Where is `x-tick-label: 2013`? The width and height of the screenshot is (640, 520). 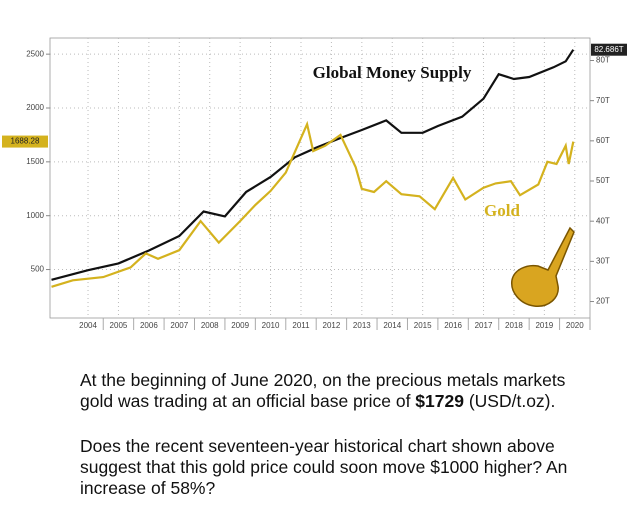 x-tick-label: 2013 is located at coordinates (362, 325).